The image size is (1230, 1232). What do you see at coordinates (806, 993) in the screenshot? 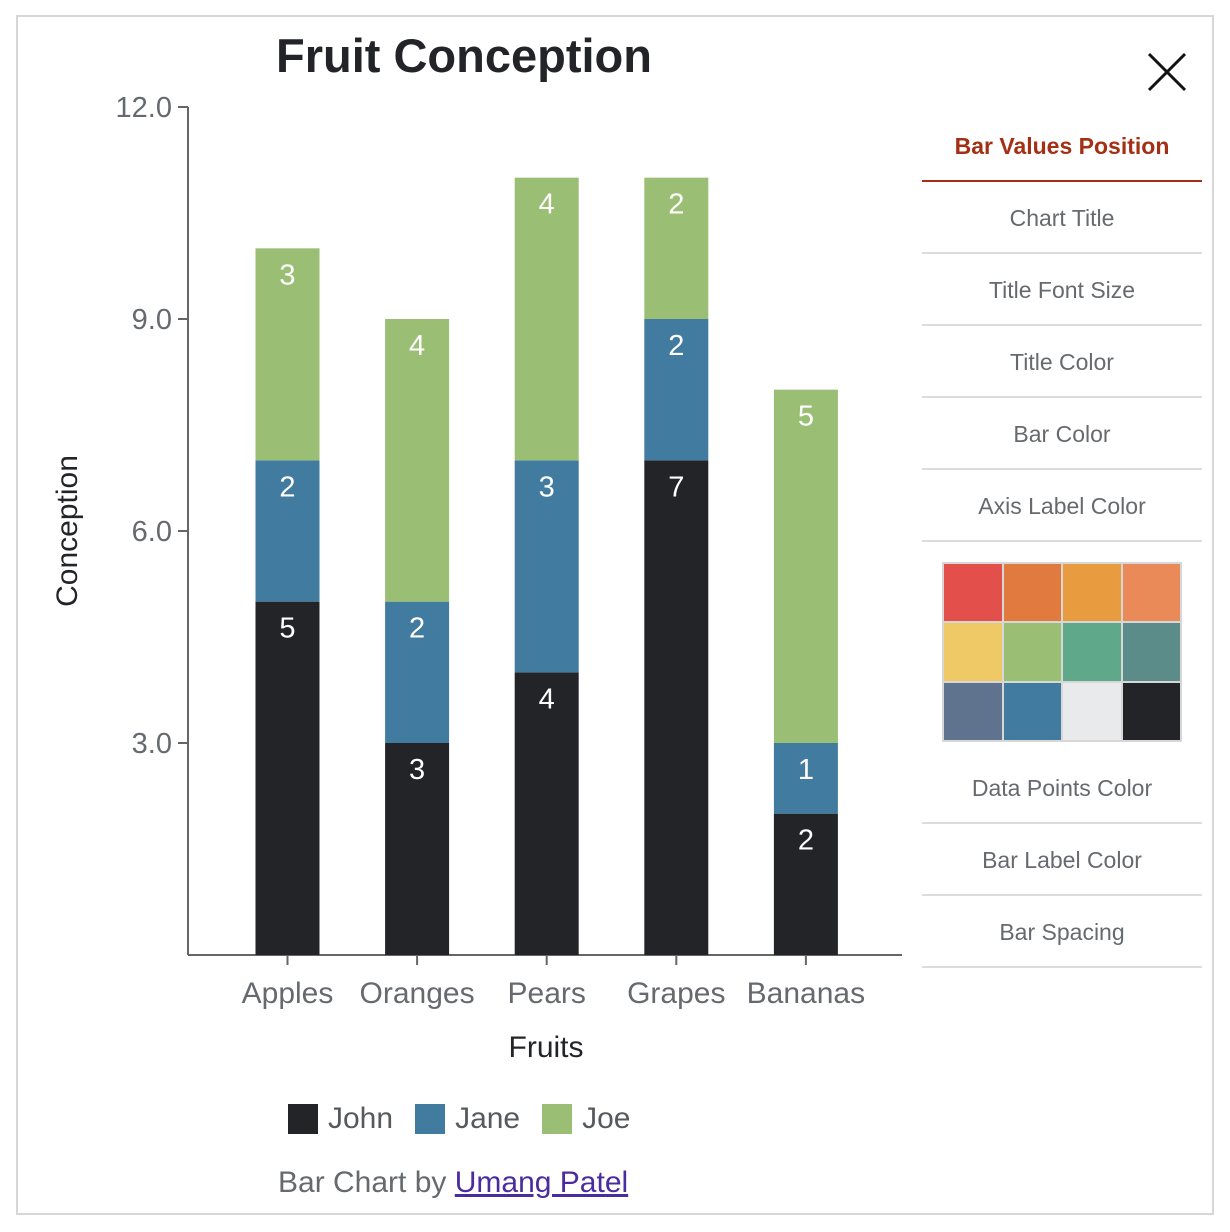
I see `x-tick-label: Bananas` at bounding box center [806, 993].